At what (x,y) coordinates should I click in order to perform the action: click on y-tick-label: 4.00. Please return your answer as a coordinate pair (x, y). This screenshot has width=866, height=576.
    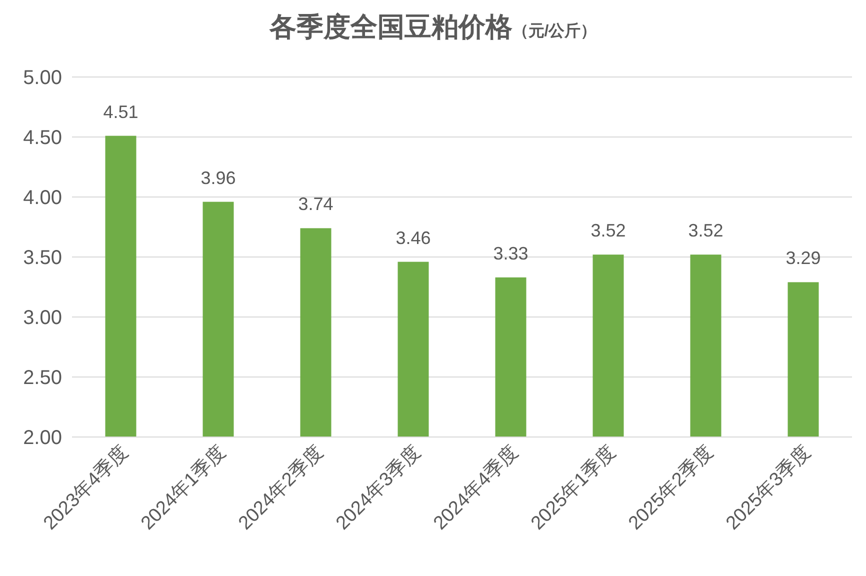
    Looking at the image, I should click on (42, 198).